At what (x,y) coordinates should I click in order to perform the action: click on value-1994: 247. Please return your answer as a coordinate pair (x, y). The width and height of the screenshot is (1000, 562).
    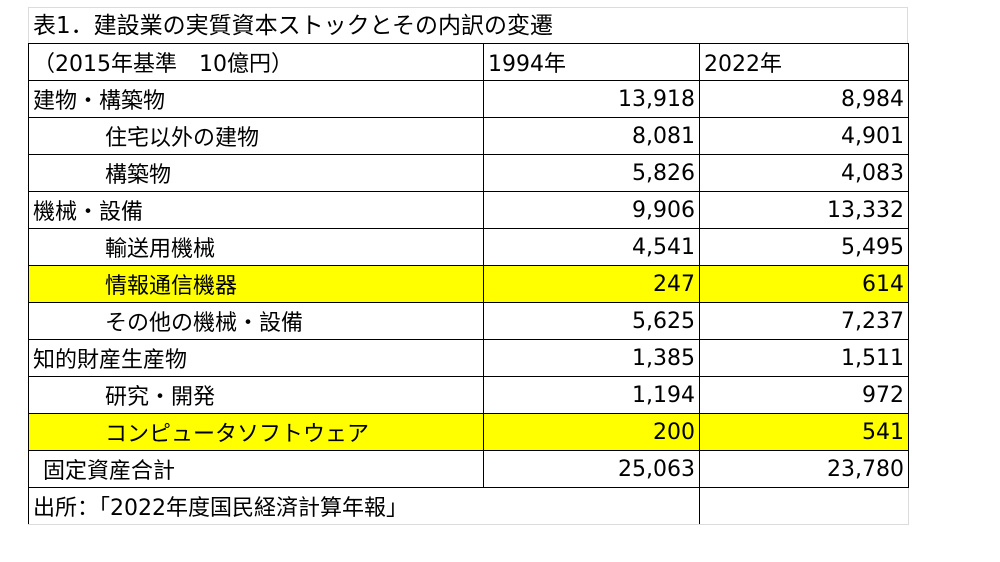
    Looking at the image, I should click on (591, 284).